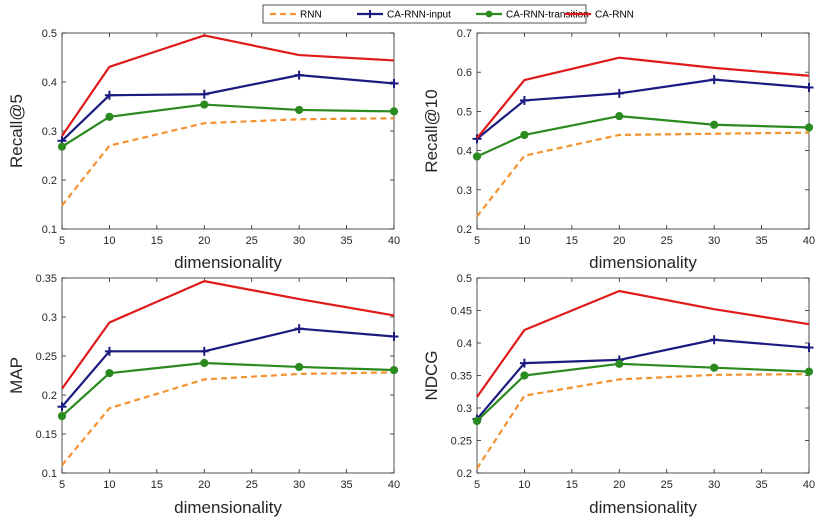 This screenshot has width=830, height=520. Describe the element at coordinates (547, 15) in the screenshot. I see `legend-label-transition: CA-RNN-transition` at that location.